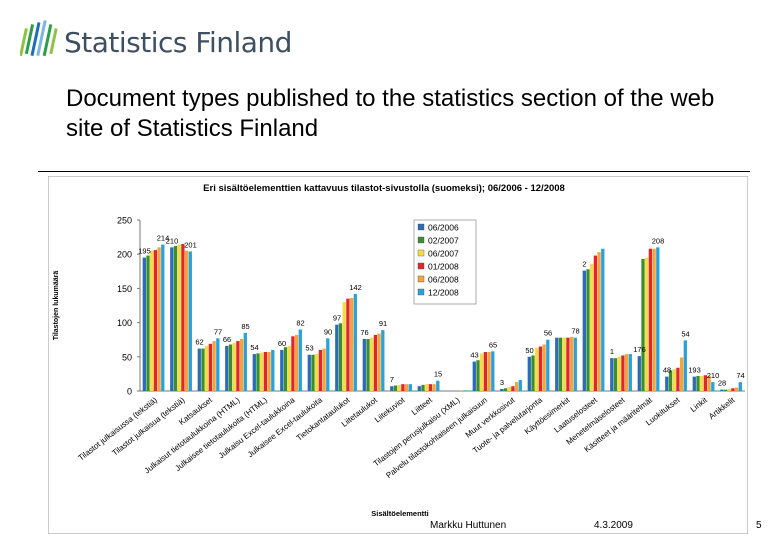 The image size is (780, 540). What do you see at coordinates (575, 331) in the screenshot?
I see `data-label: 78` at bounding box center [575, 331].